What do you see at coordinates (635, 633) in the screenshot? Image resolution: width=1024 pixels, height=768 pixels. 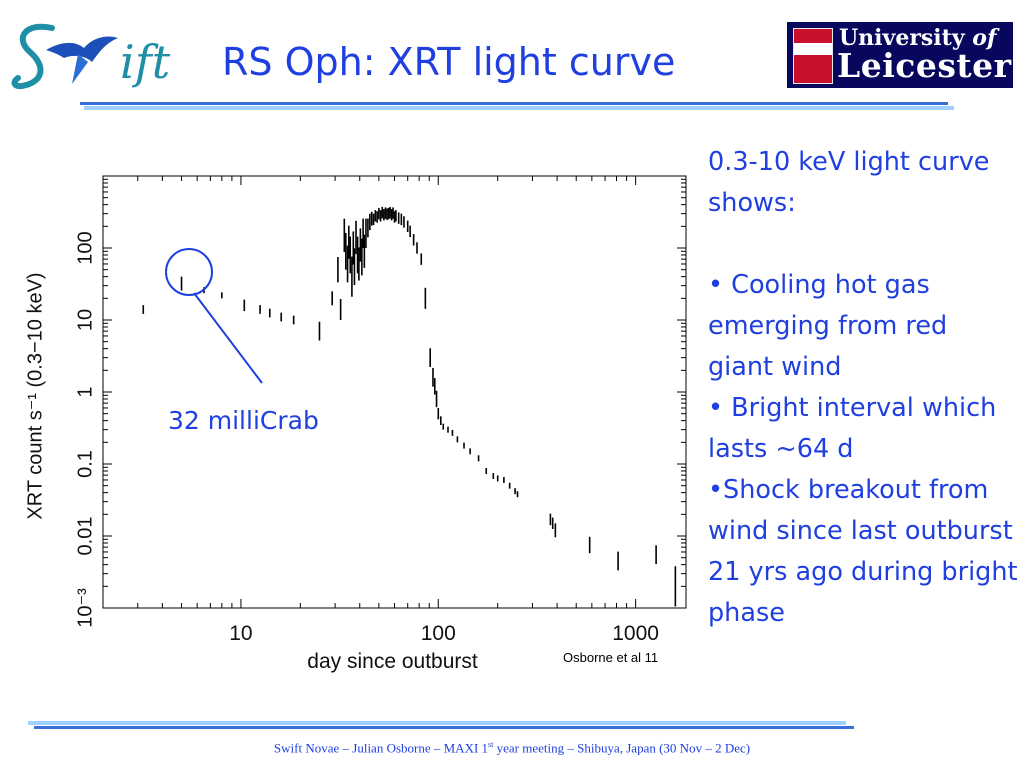 I see `x-tick-label: 1000` at bounding box center [635, 633].